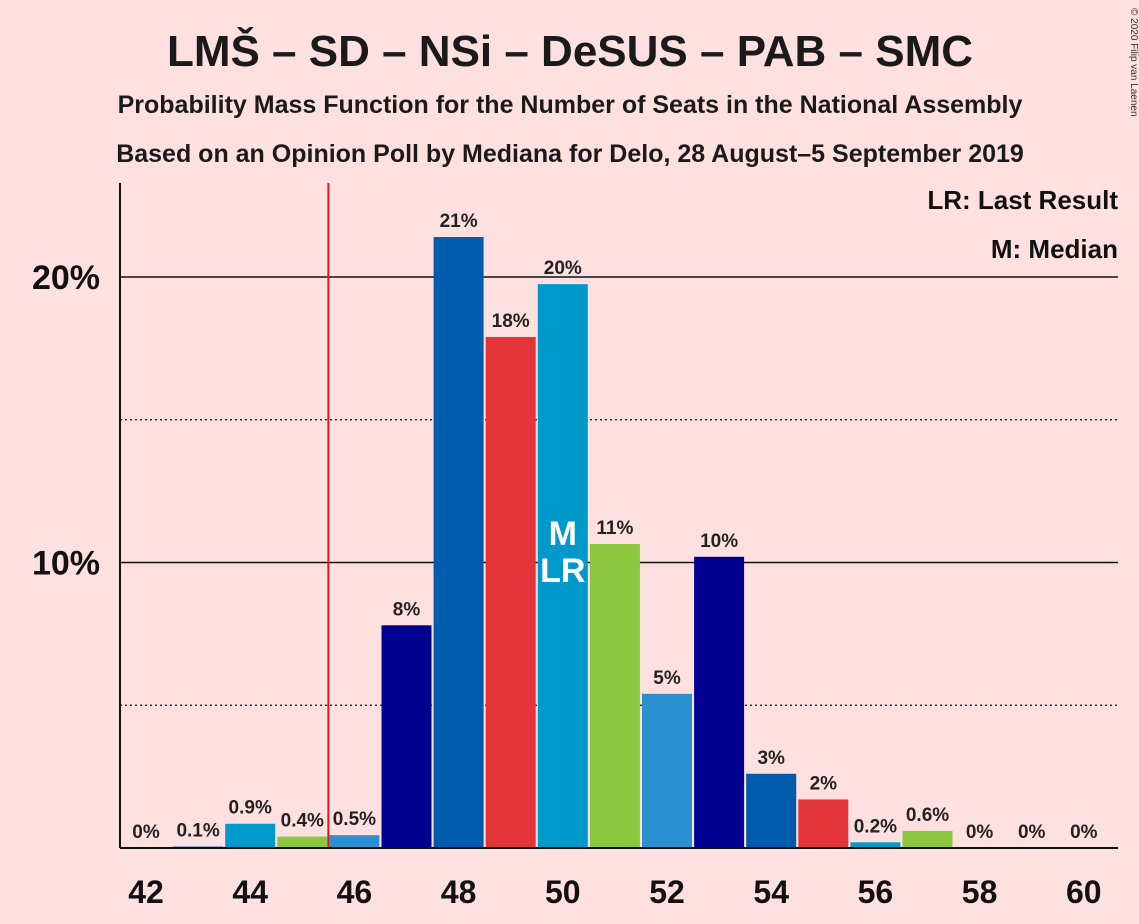 This screenshot has height=924, width=1139. Describe the element at coordinates (562, 571) in the screenshot. I see `last-result-marker: LR` at that location.